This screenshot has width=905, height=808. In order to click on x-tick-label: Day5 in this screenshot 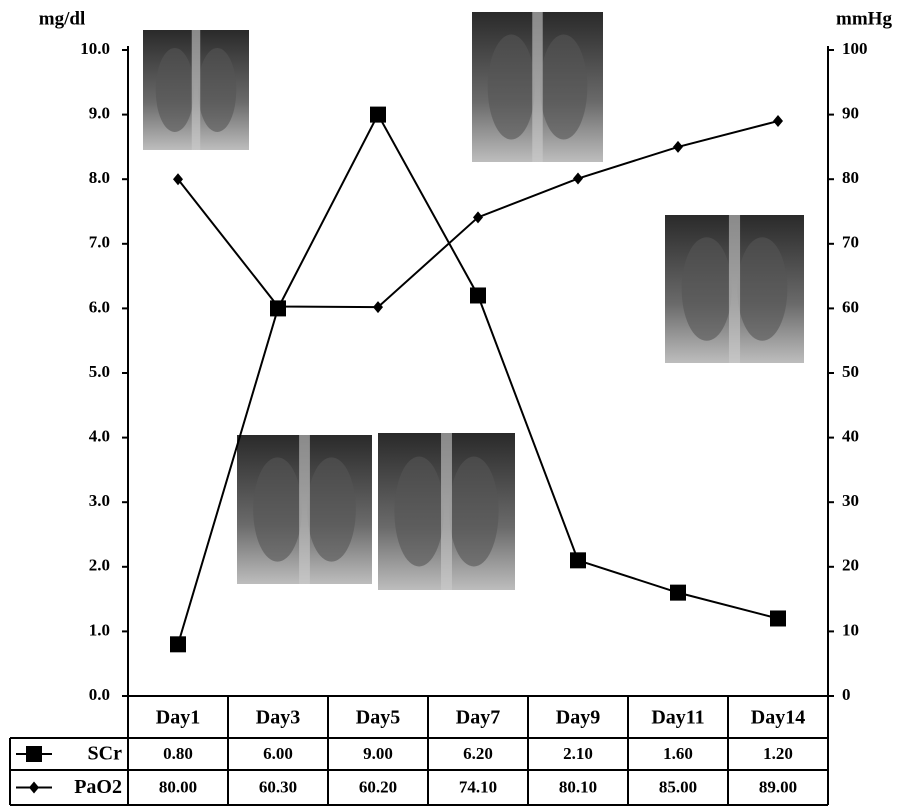, I will do `click(378, 718)`.